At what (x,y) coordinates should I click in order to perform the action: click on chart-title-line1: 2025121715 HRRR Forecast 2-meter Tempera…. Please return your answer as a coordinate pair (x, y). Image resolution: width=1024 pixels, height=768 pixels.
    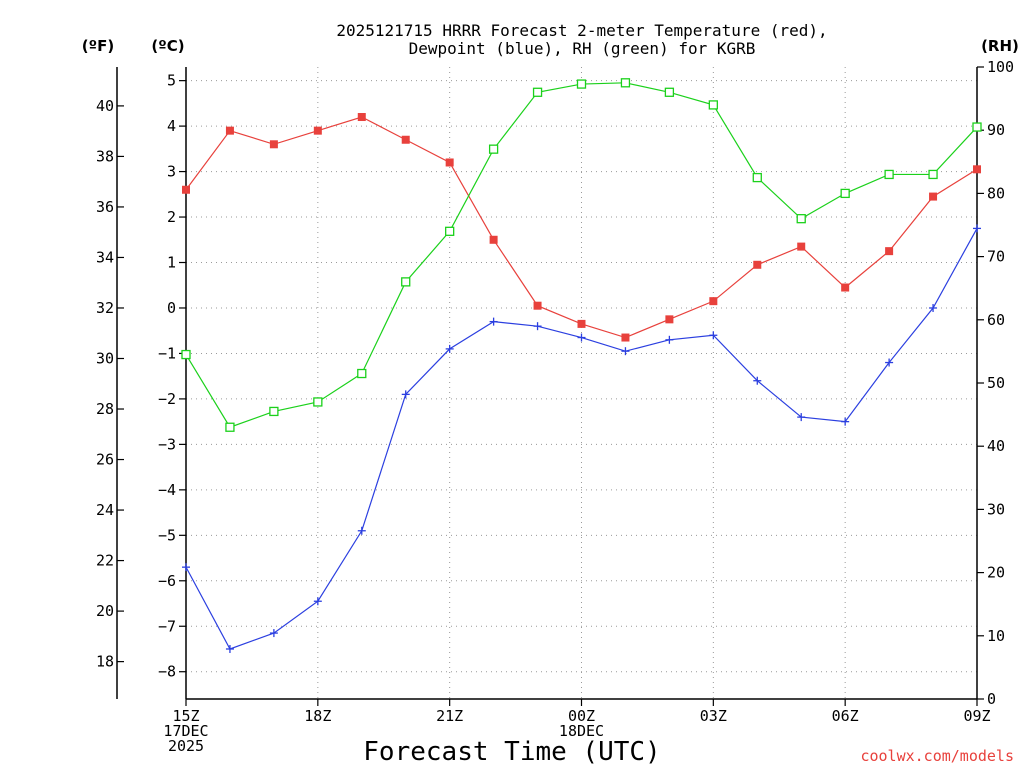
    Looking at the image, I should click on (581, 30).